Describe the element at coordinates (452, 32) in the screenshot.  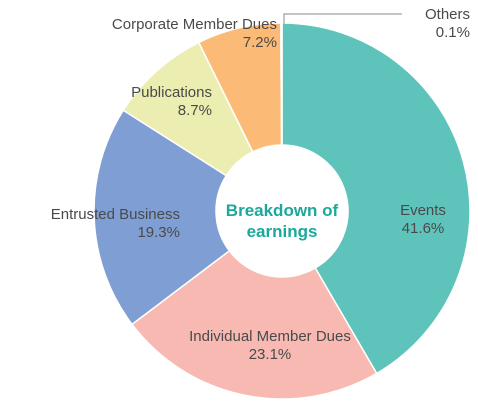
I see `slice-value: 0.1%` at that location.